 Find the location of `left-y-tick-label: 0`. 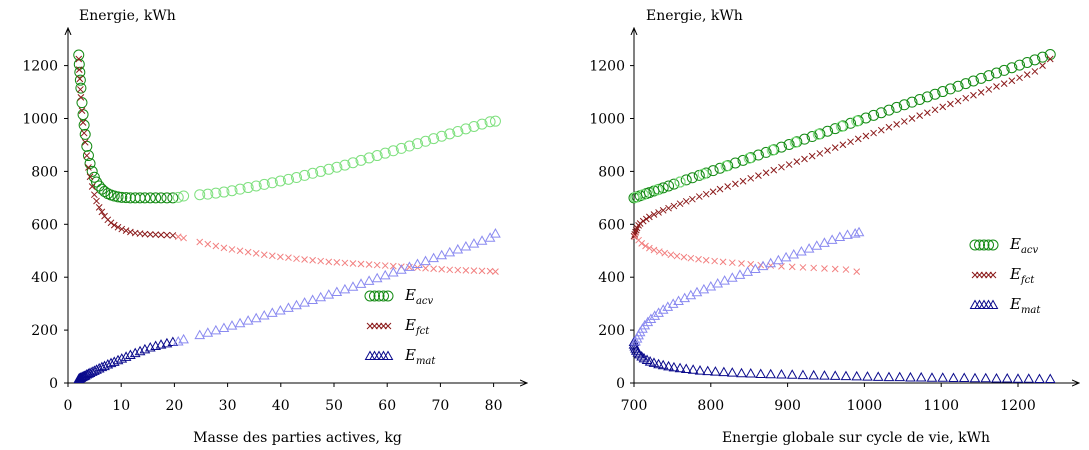

left-y-tick-label: 0 is located at coordinates (53, 384).